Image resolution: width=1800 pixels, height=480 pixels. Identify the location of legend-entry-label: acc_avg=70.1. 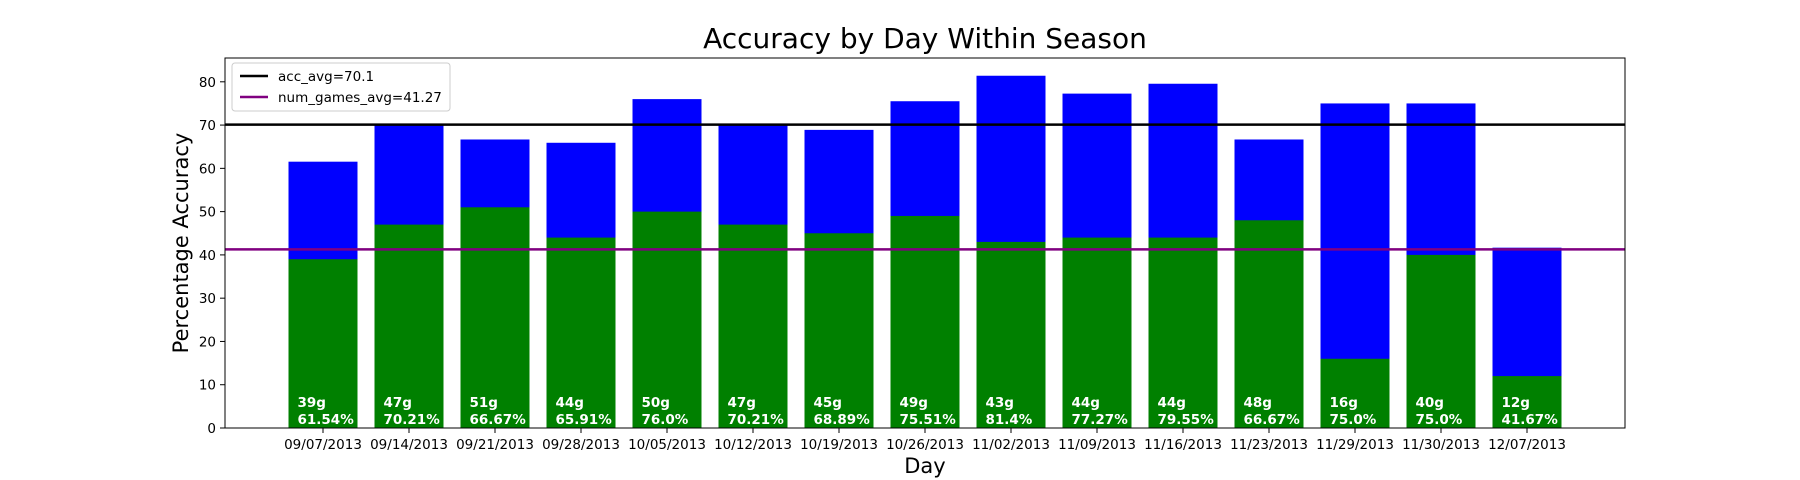
(326, 77).